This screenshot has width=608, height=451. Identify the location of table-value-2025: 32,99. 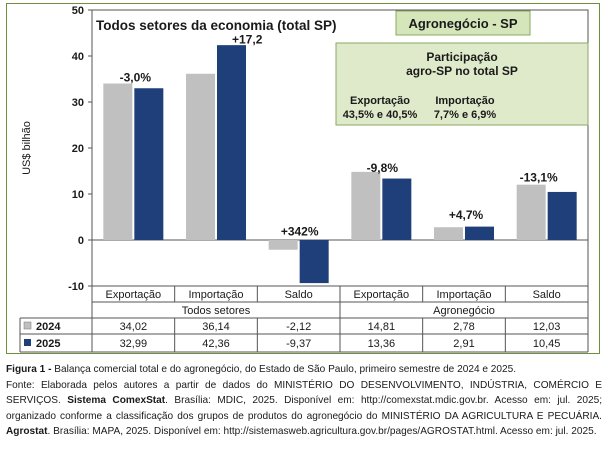
(134, 344).